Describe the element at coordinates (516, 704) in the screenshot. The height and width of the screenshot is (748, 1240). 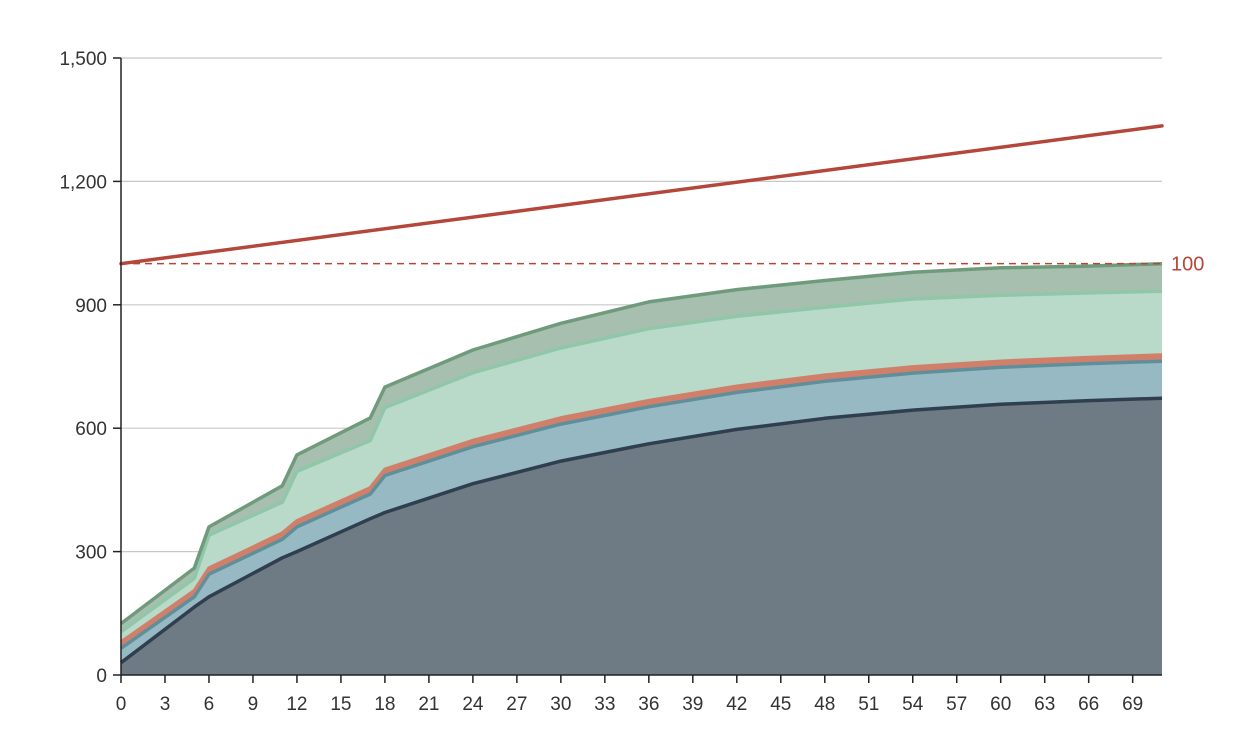
I see `x-tick-label-9: 27` at that location.